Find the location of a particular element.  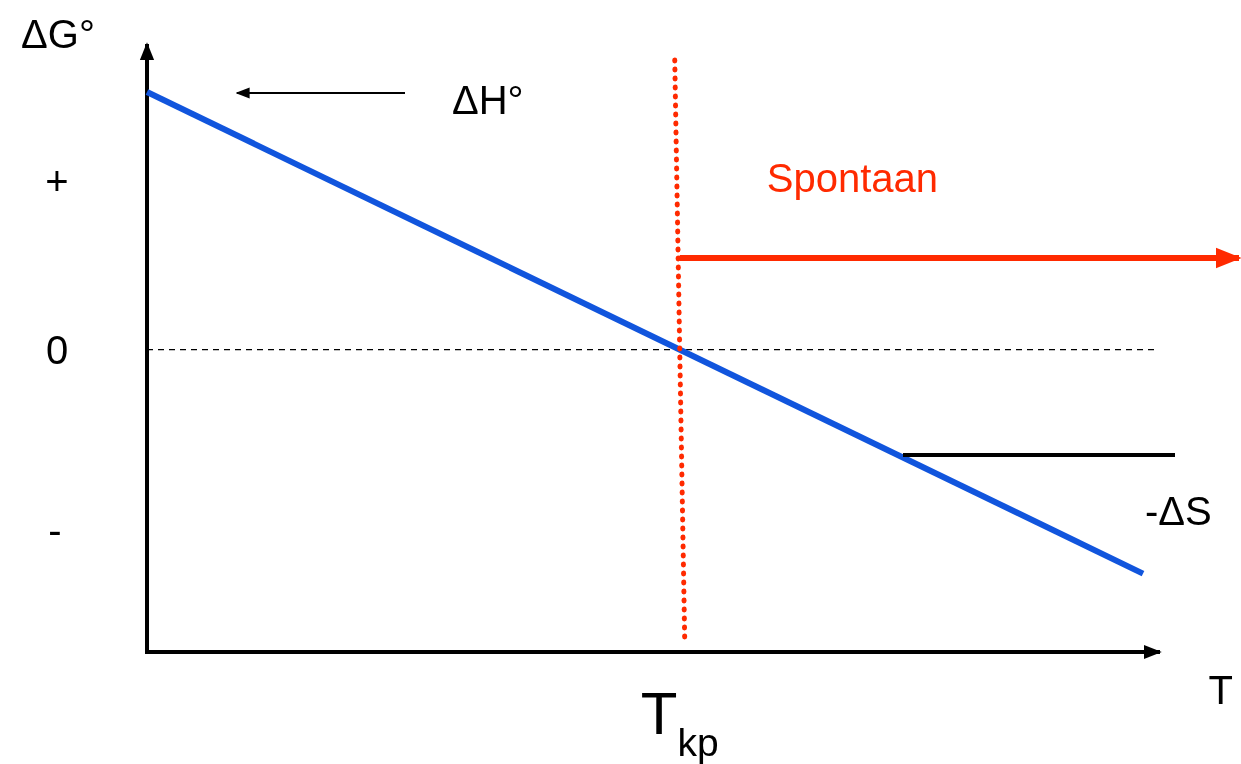

annotation: -ΔS is located at coordinates (1178, 511).